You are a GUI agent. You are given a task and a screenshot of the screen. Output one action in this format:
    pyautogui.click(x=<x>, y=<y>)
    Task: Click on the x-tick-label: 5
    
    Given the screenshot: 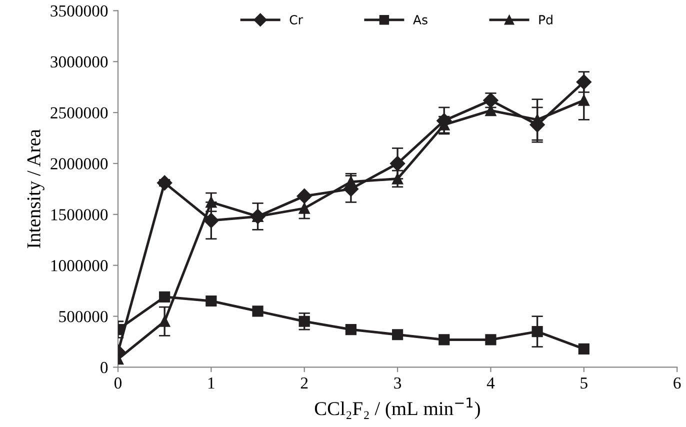 What is the action you would take?
    pyautogui.click(x=584, y=383)
    